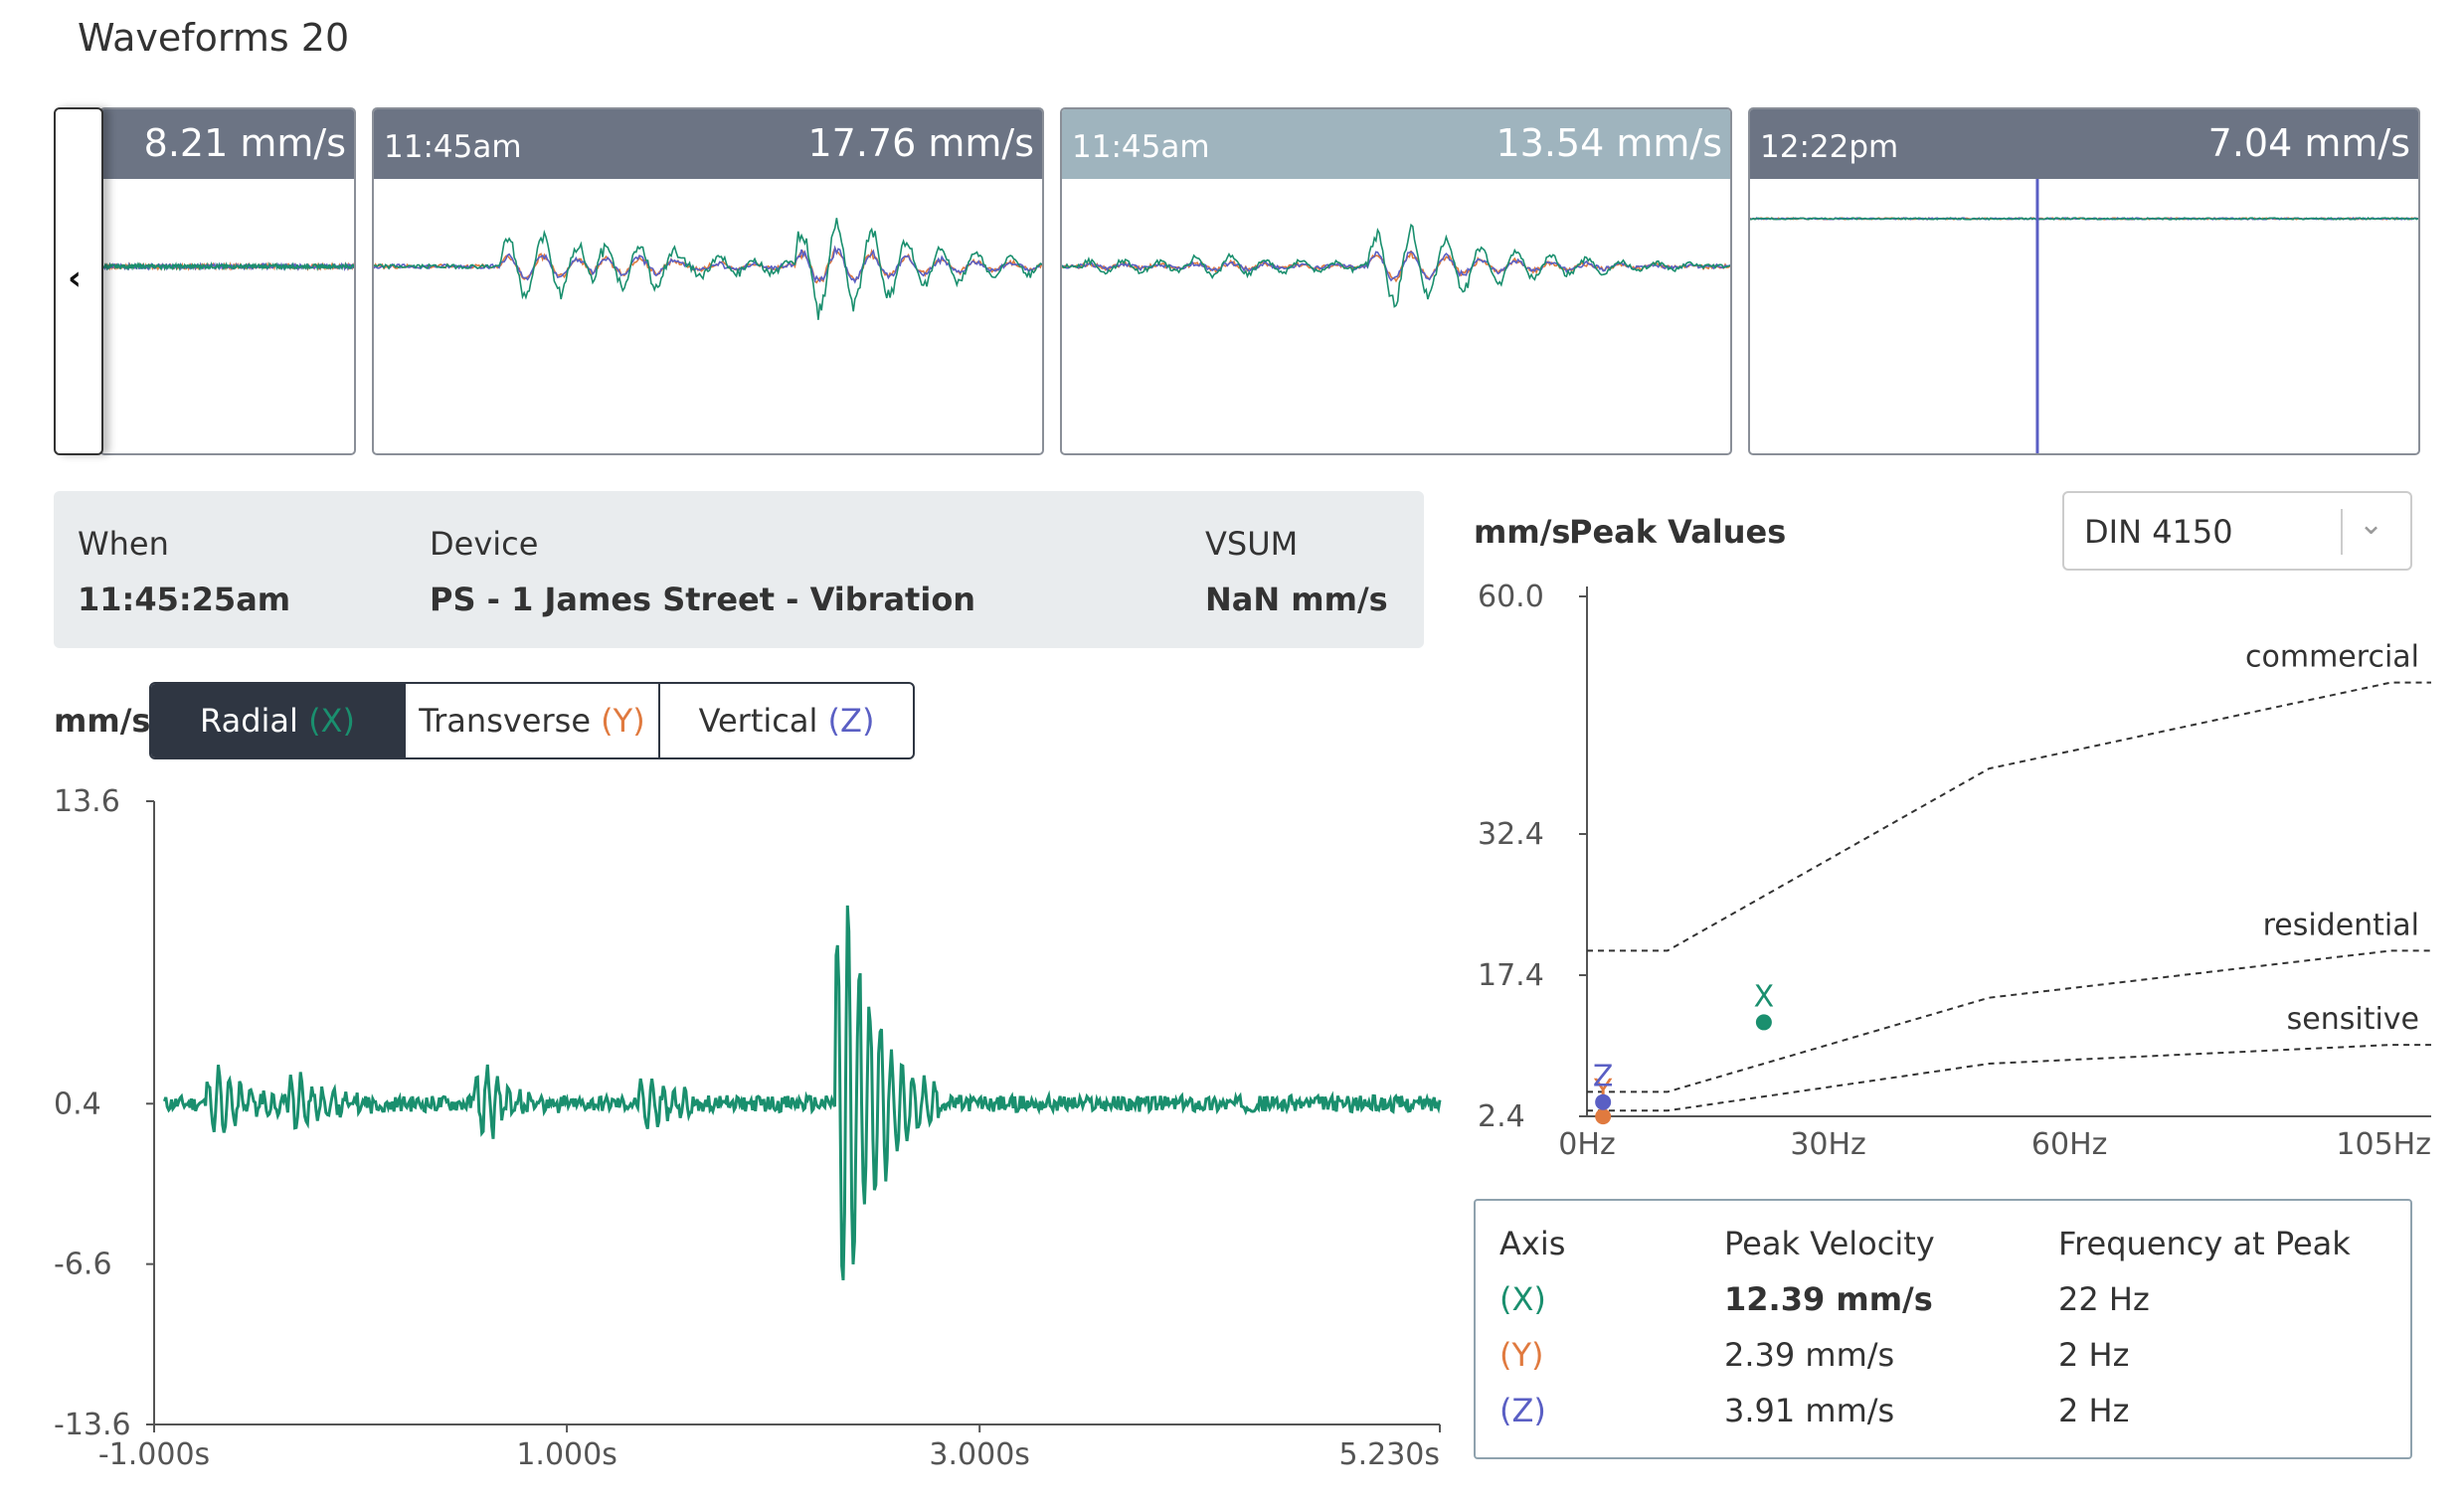 The image size is (2464, 1505). I want to click on thumbnail-peak: 7.04 mm/s, so click(2308, 143).